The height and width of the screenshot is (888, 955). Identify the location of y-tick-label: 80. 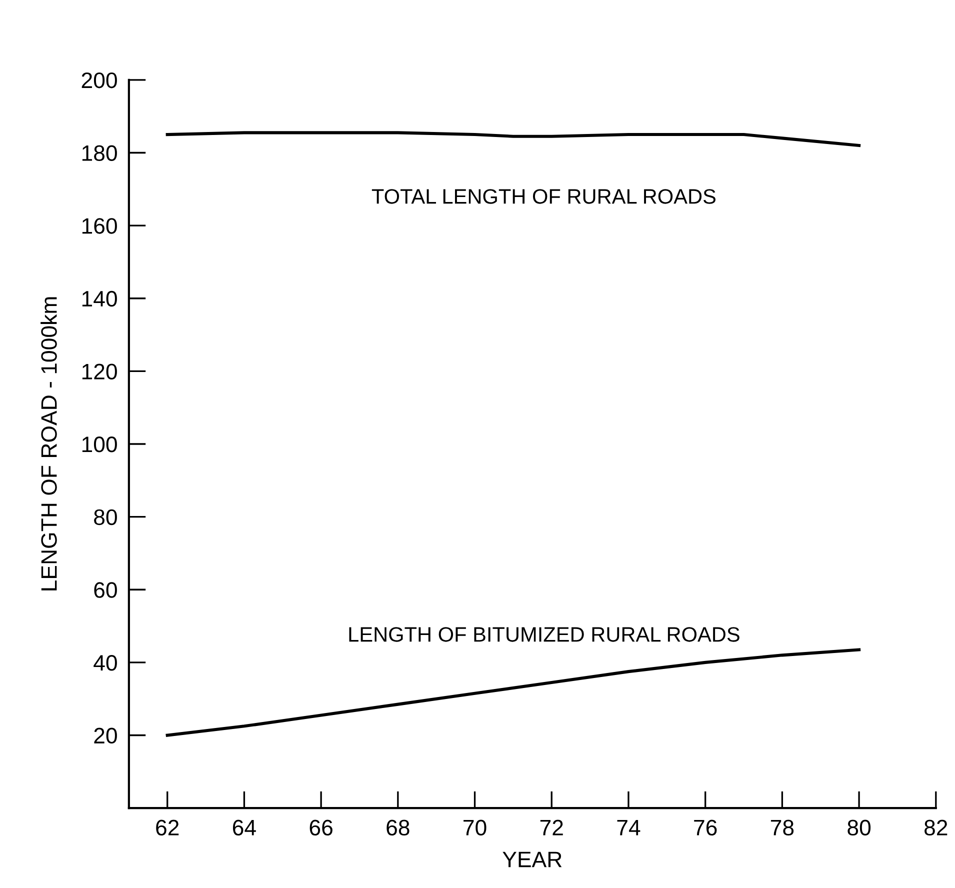
(105, 517).